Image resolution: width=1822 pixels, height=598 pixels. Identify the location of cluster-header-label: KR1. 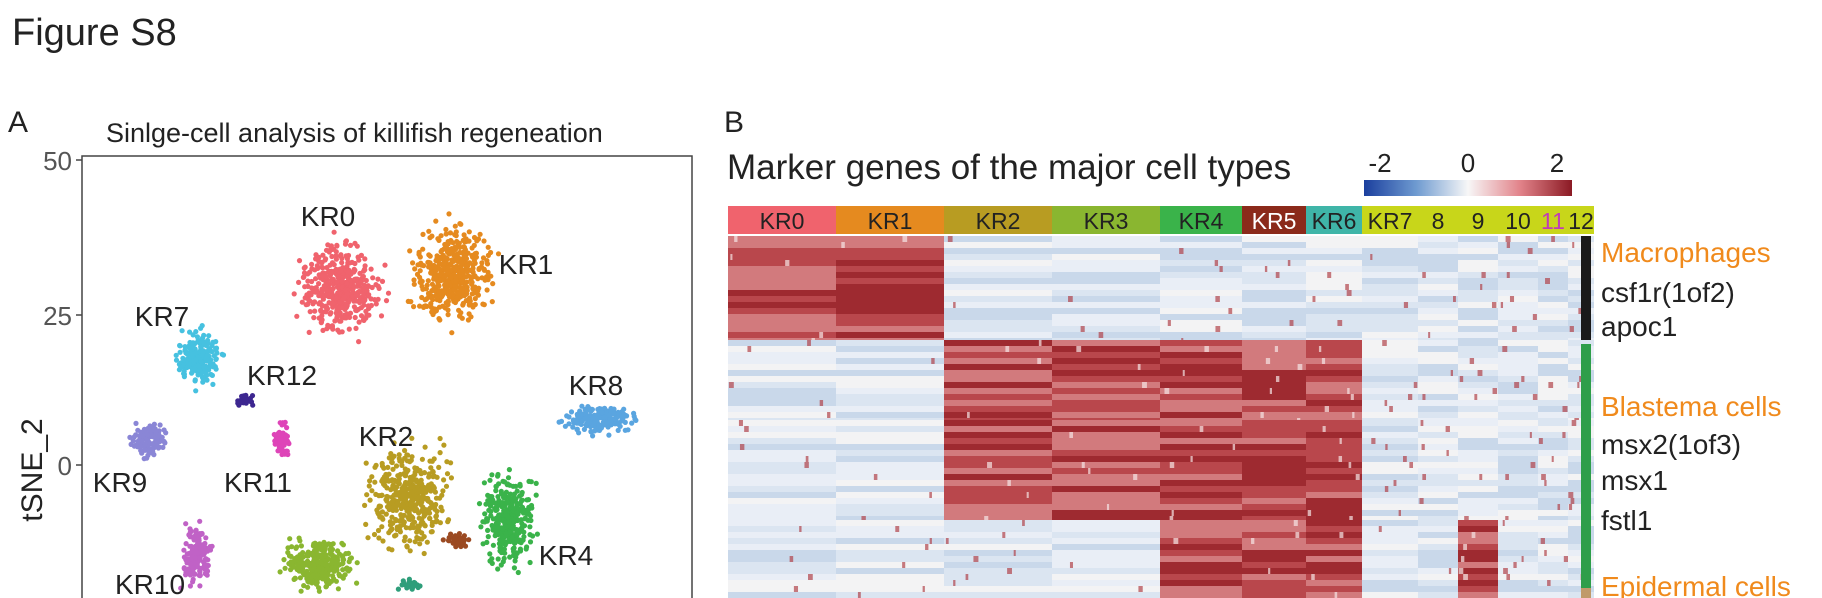
(890, 221).